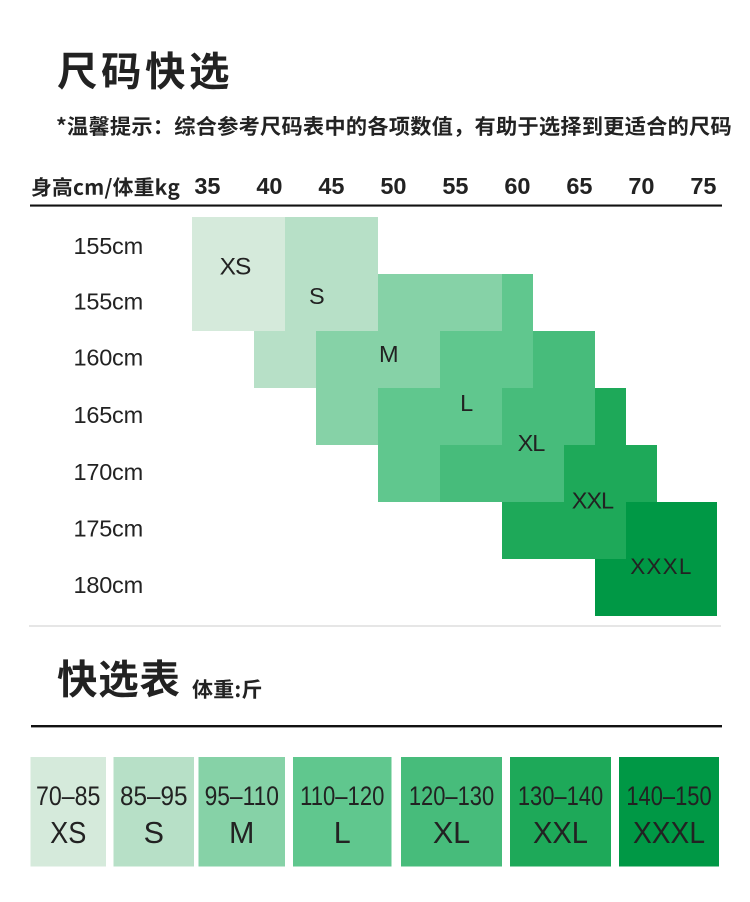 The image size is (750, 902). Describe the element at coordinates (108, 585) in the screenshot. I see `svg-text: 180cm` at that location.